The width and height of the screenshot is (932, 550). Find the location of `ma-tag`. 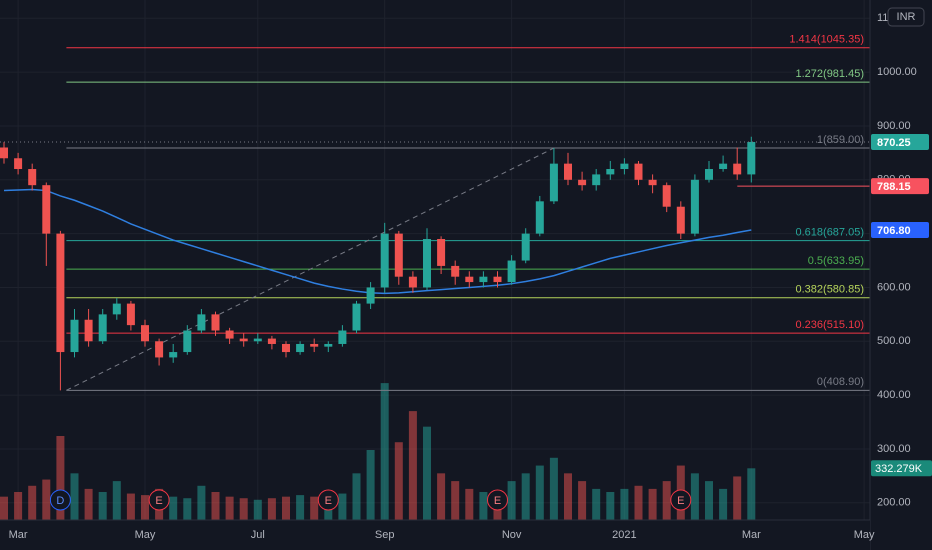

ma-tag is located at coordinates (900, 229).